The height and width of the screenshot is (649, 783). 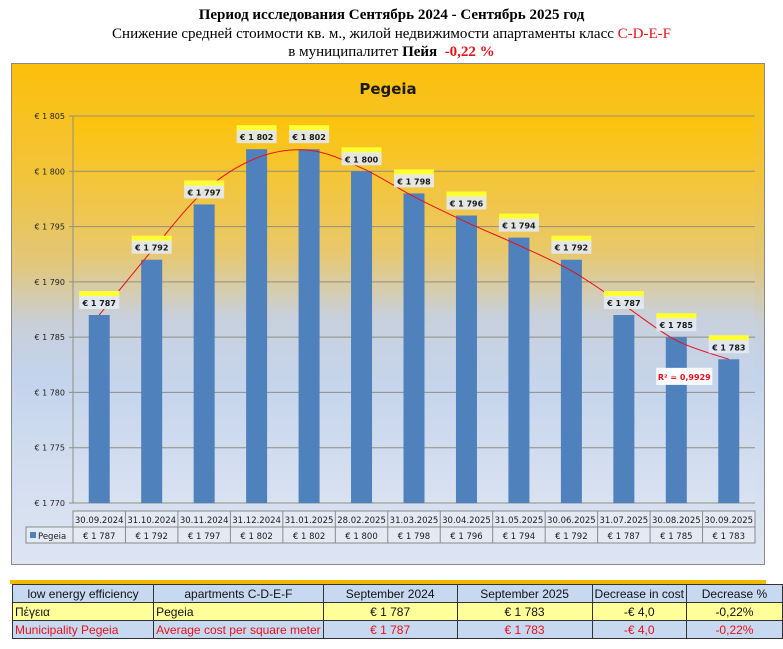 What do you see at coordinates (309, 521) in the screenshot?
I see `category-label: 31.01.2025` at bounding box center [309, 521].